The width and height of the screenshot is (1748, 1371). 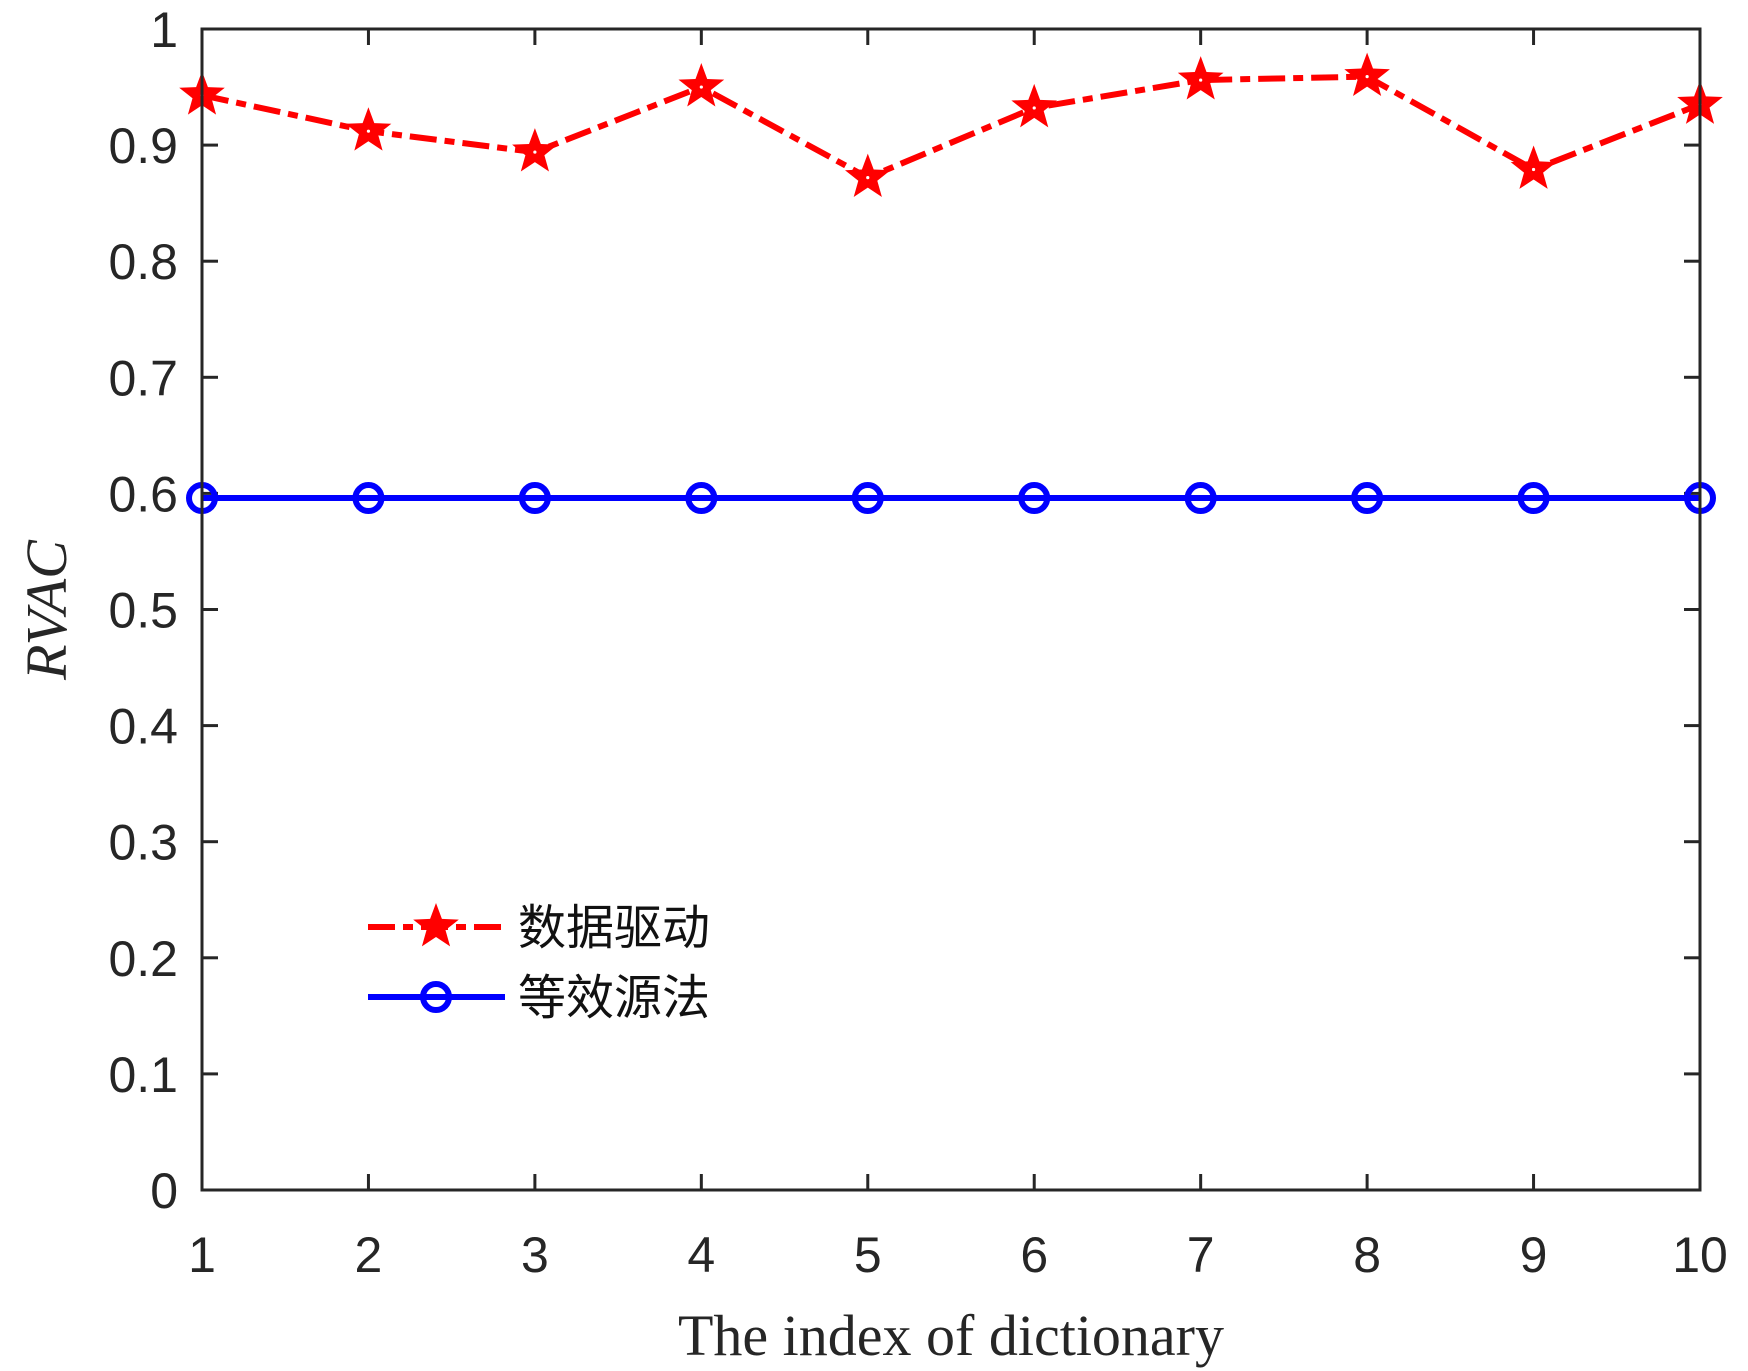 I want to click on x-tick-label: 7, so click(x=1201, y=1255).